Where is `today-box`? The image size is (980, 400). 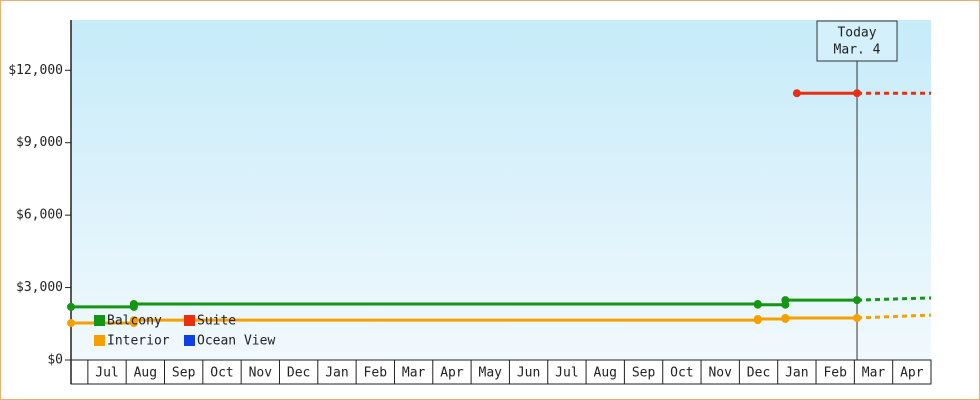
today-box is located at coordinates (857, 41).